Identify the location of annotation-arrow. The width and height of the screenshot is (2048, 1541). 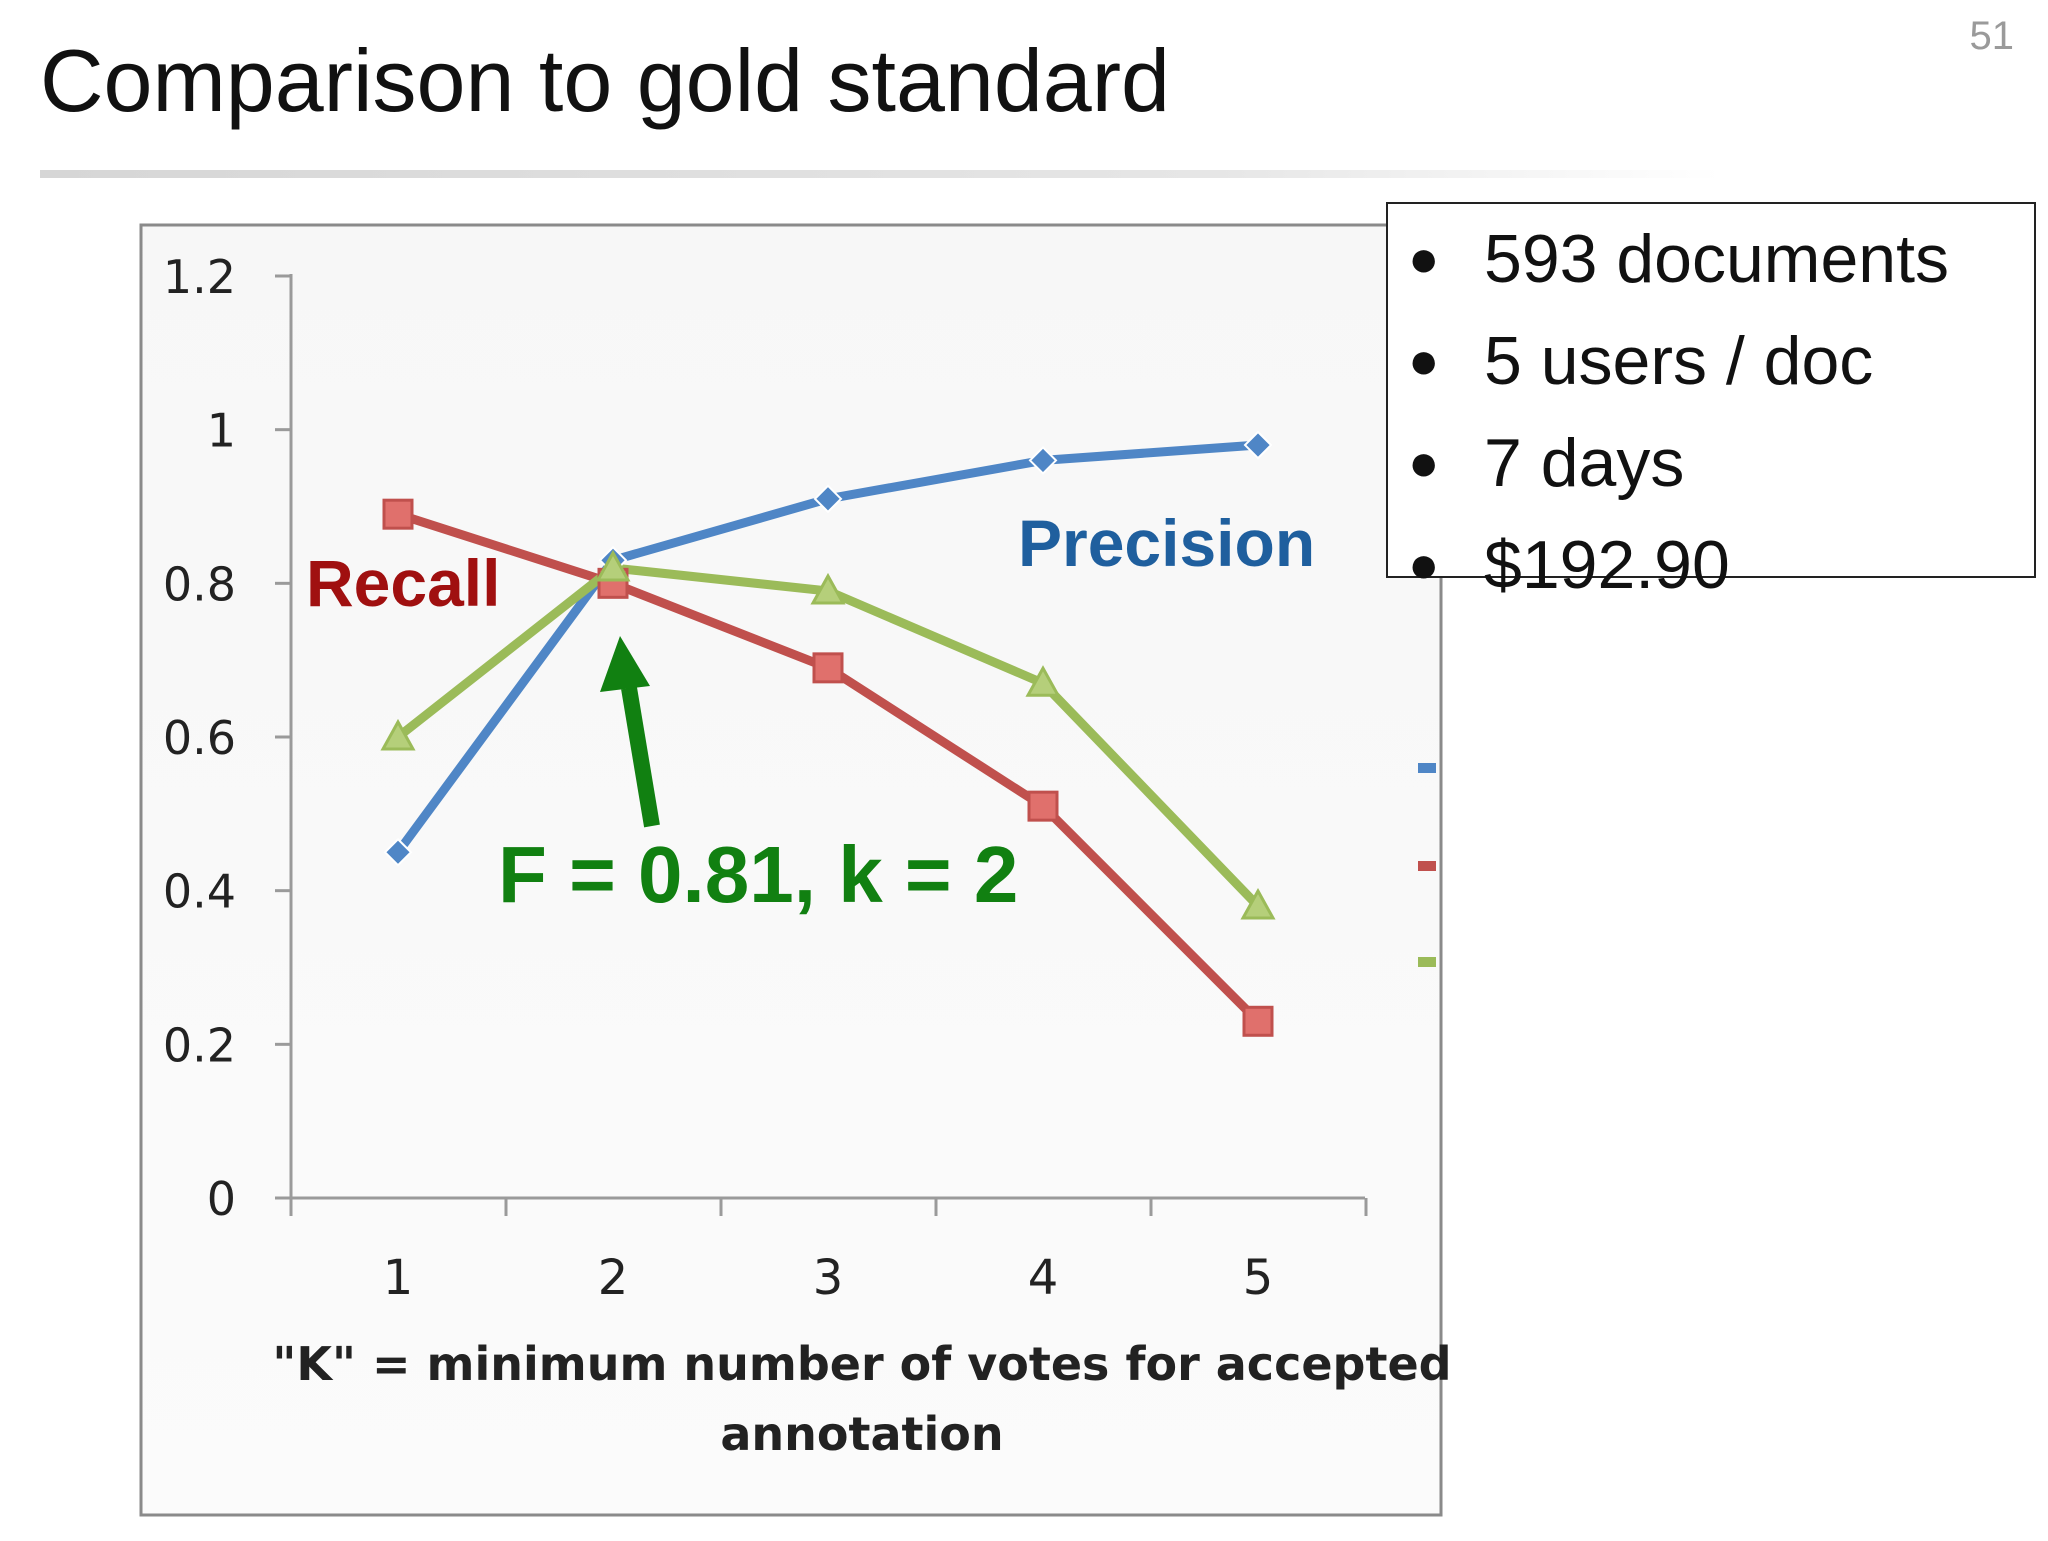
(630, 732).